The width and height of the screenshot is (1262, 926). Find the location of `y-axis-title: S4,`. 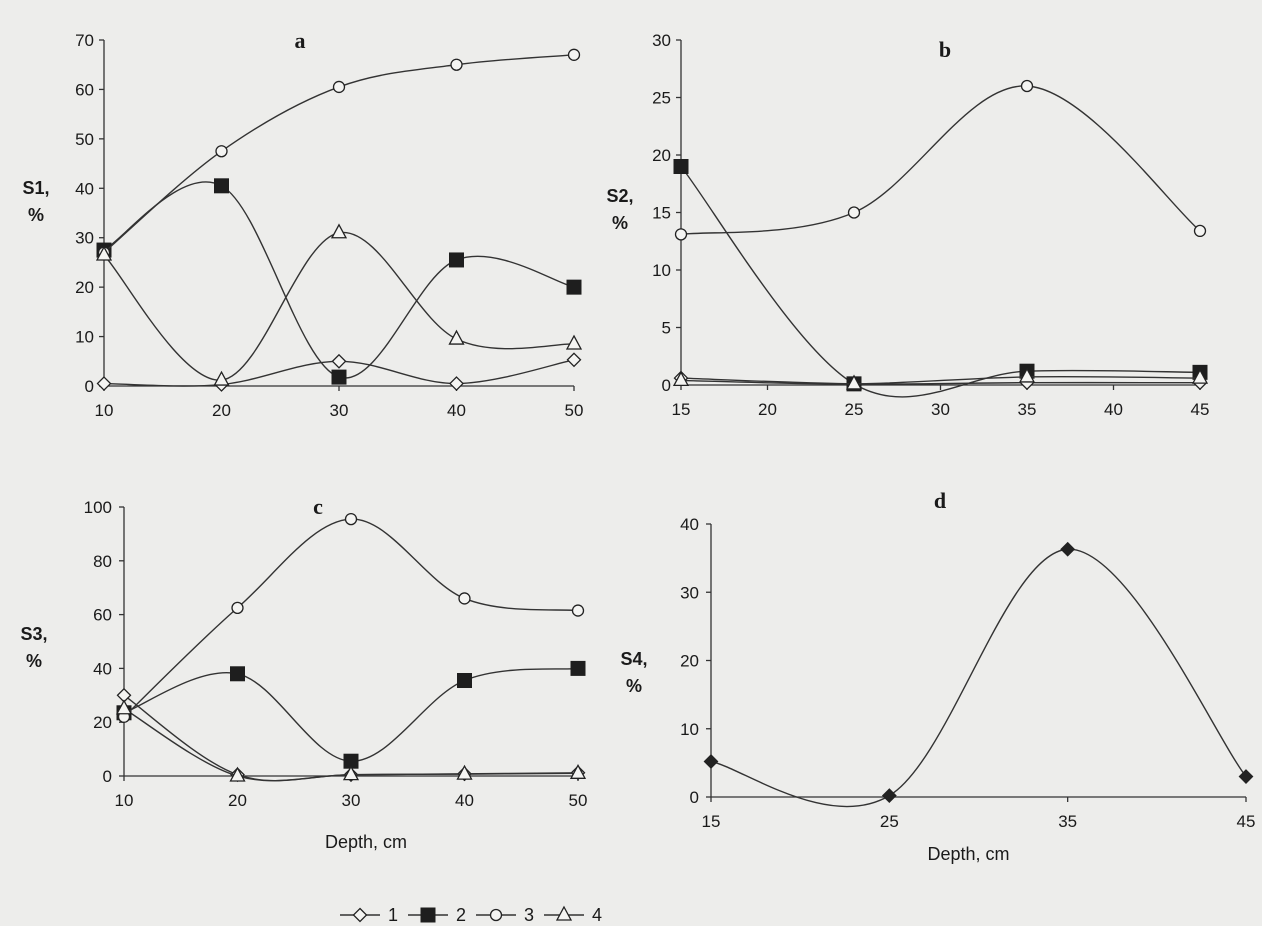

y-axis-title: S4, is located at coordinates (633, 659).